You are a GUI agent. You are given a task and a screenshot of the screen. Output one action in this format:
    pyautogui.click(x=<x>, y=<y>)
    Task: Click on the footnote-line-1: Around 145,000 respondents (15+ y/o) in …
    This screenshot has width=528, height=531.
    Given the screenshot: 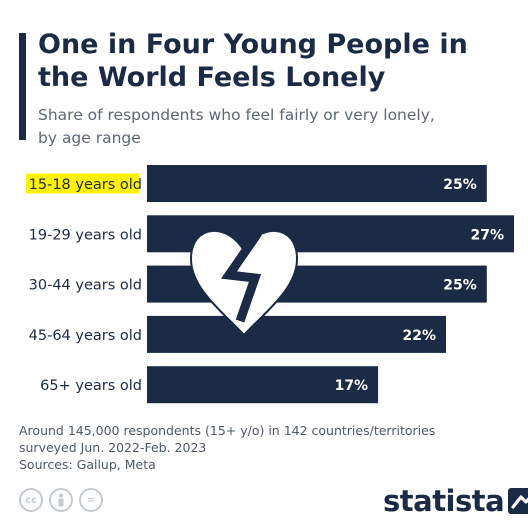 What is the action you would take?
    pyautogui.click(x=227, y=430)
    